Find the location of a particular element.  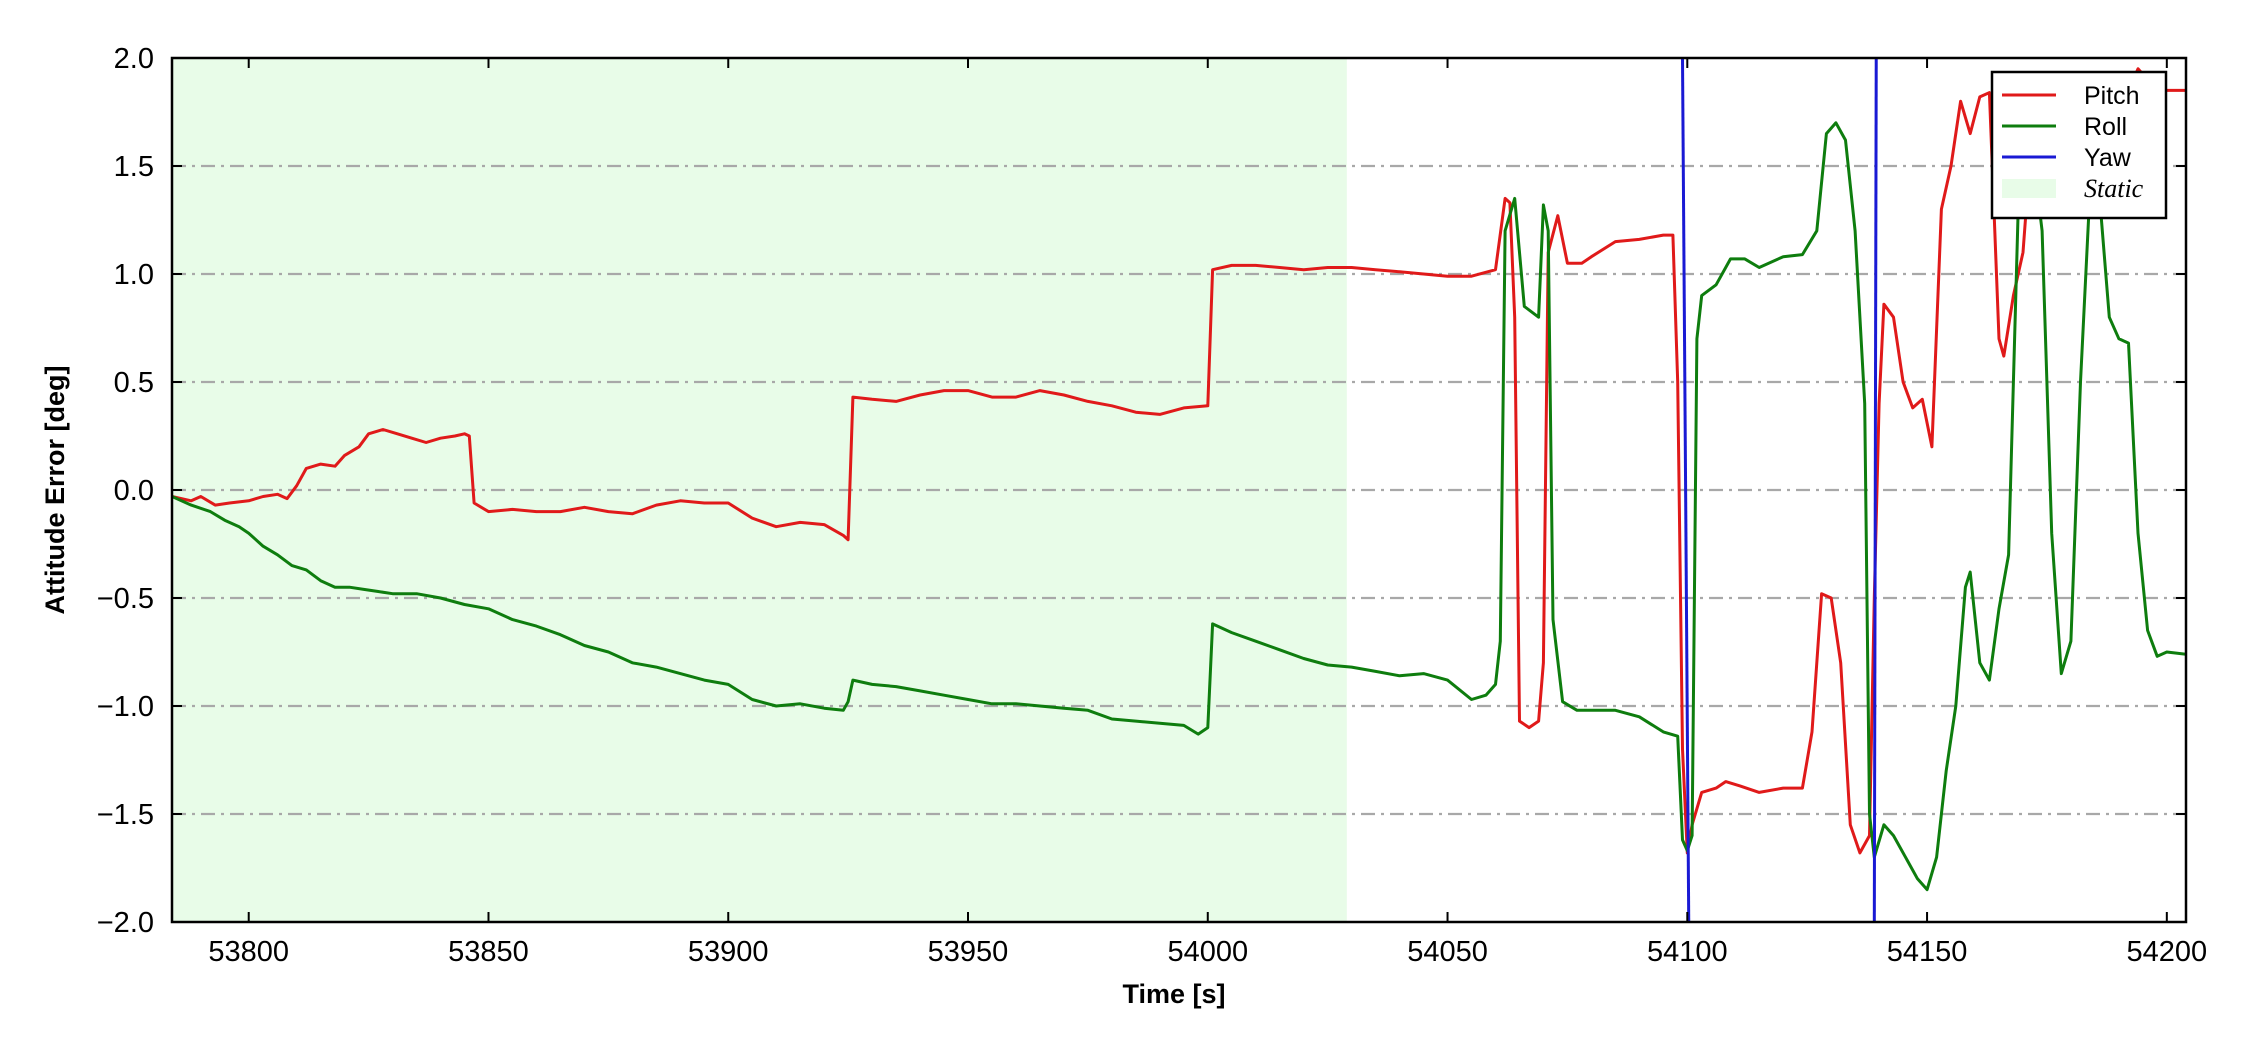

y-tick-label: 1.0 is located at coordinates (134, 275).